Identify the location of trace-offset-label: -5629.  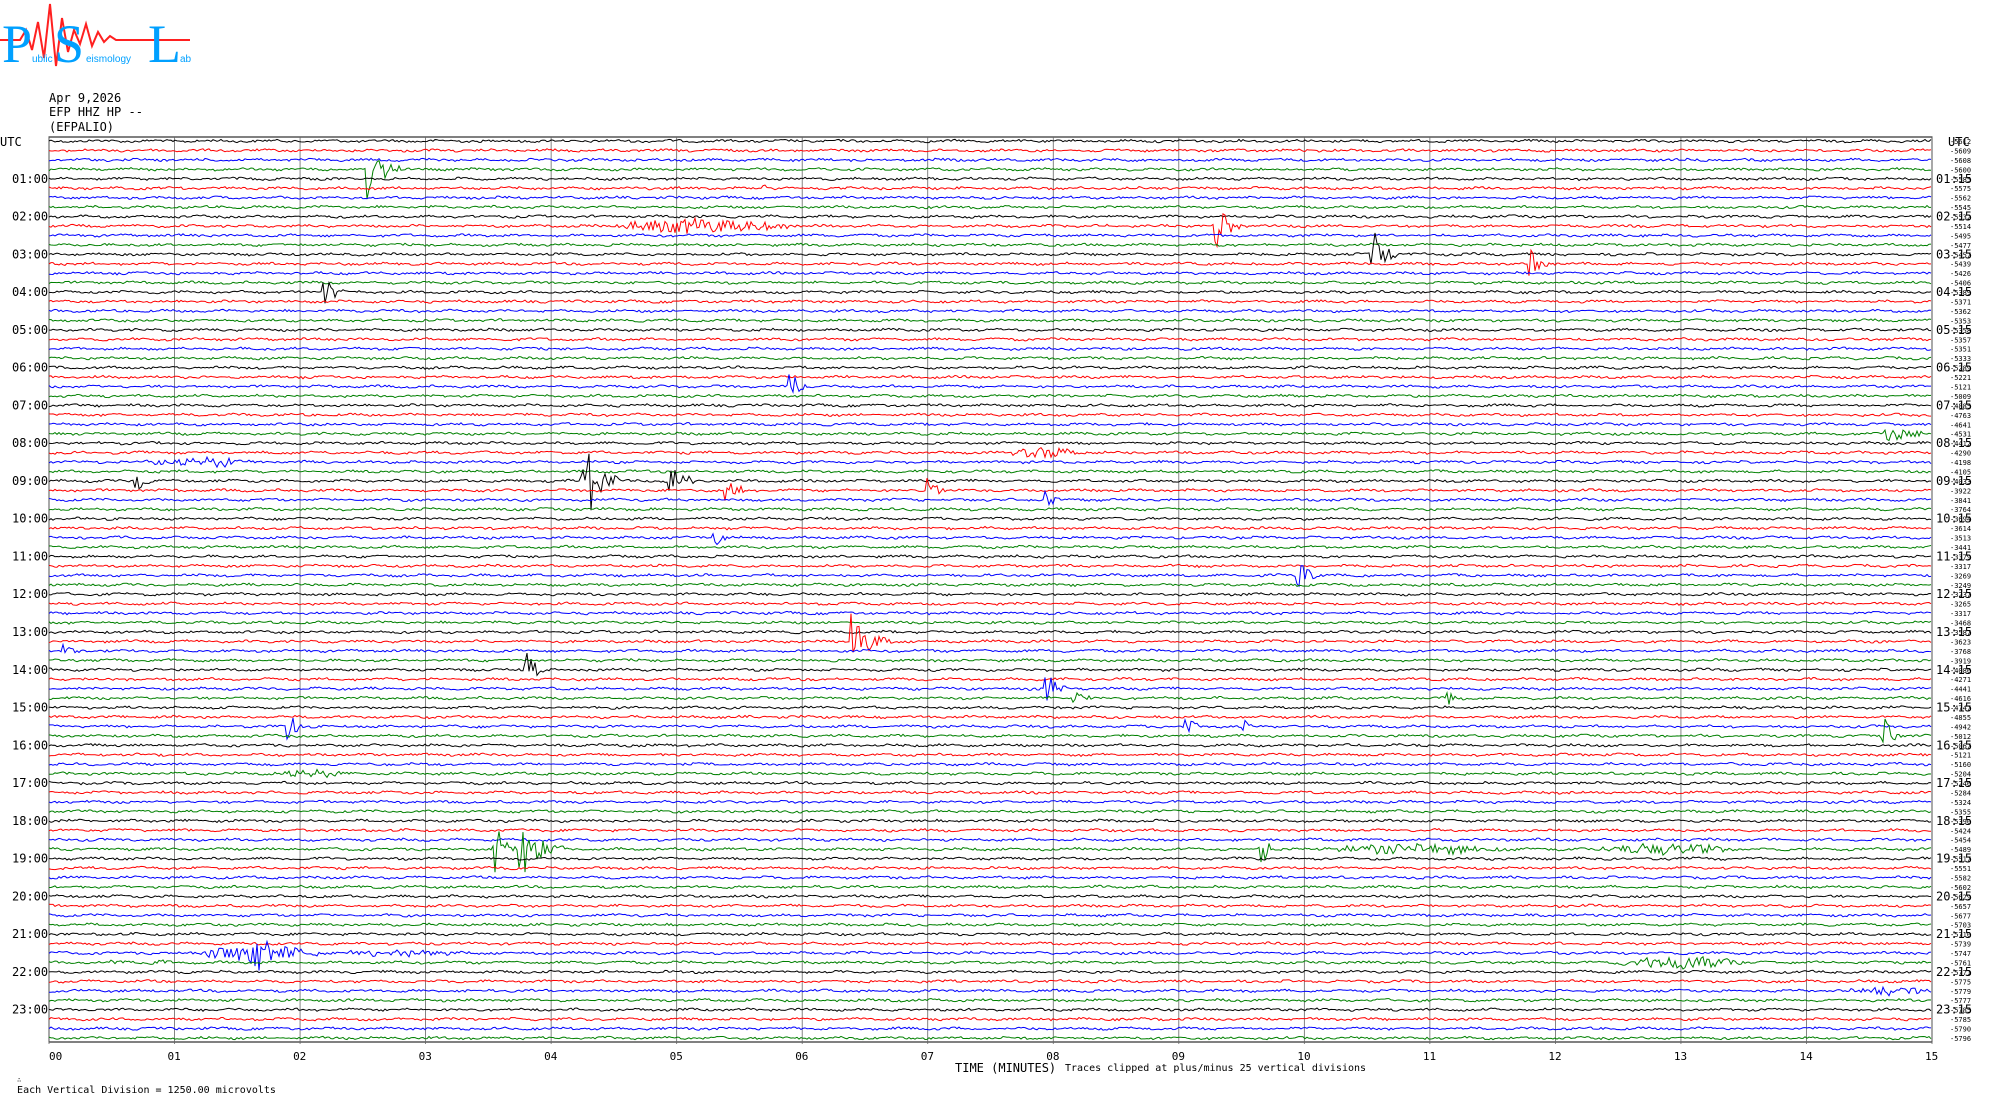
(1960, 897).